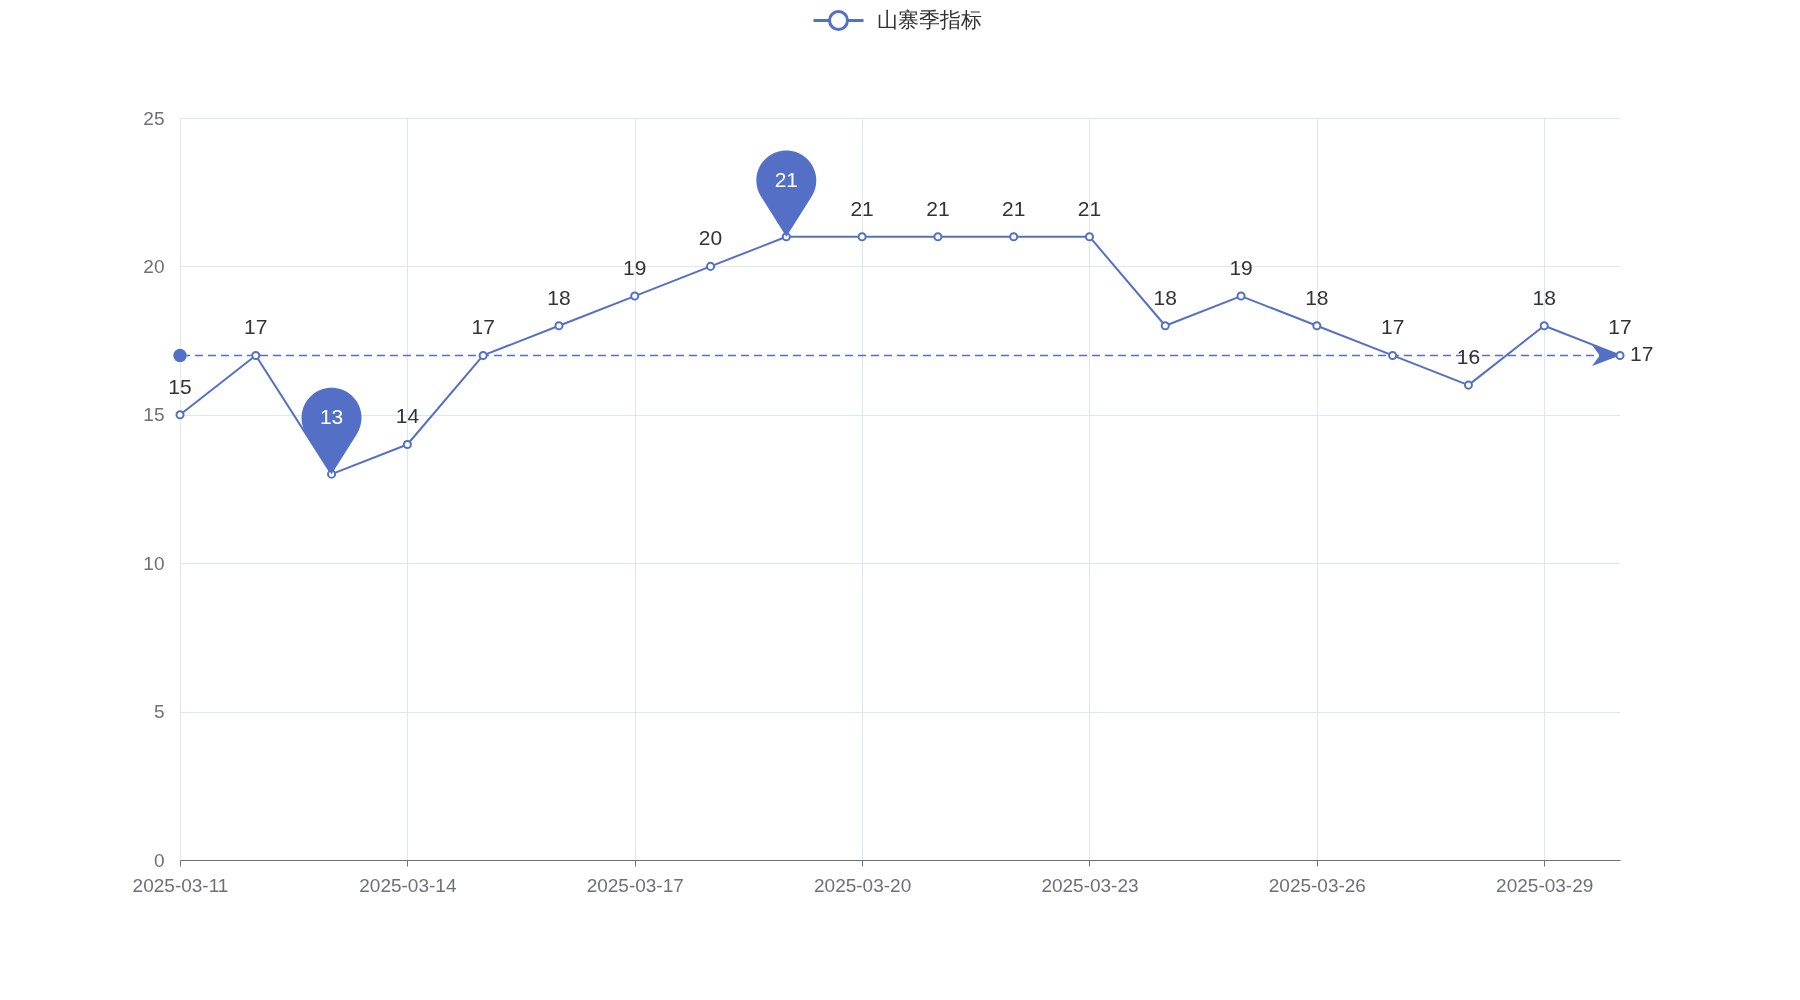  I want to click on y-tick-label: 20, so click(154, 266).